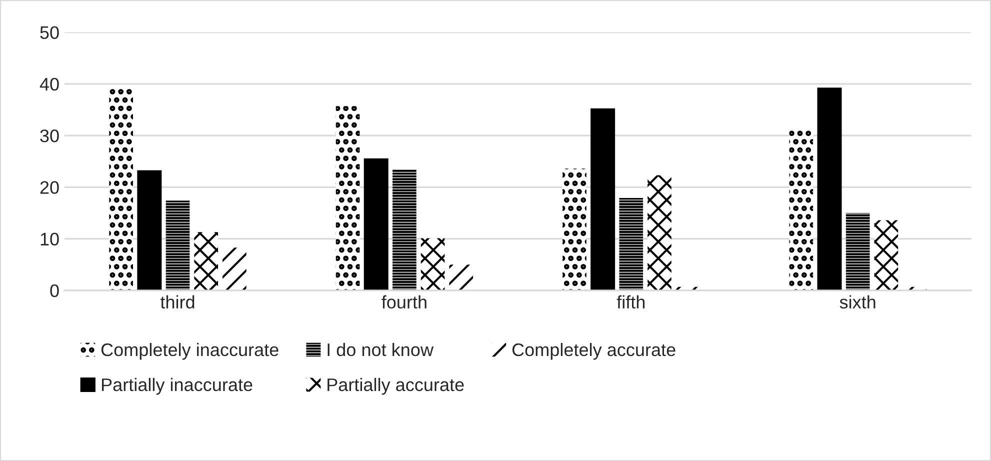  I want to click on y-tick-label: 20, so click(49, 187).